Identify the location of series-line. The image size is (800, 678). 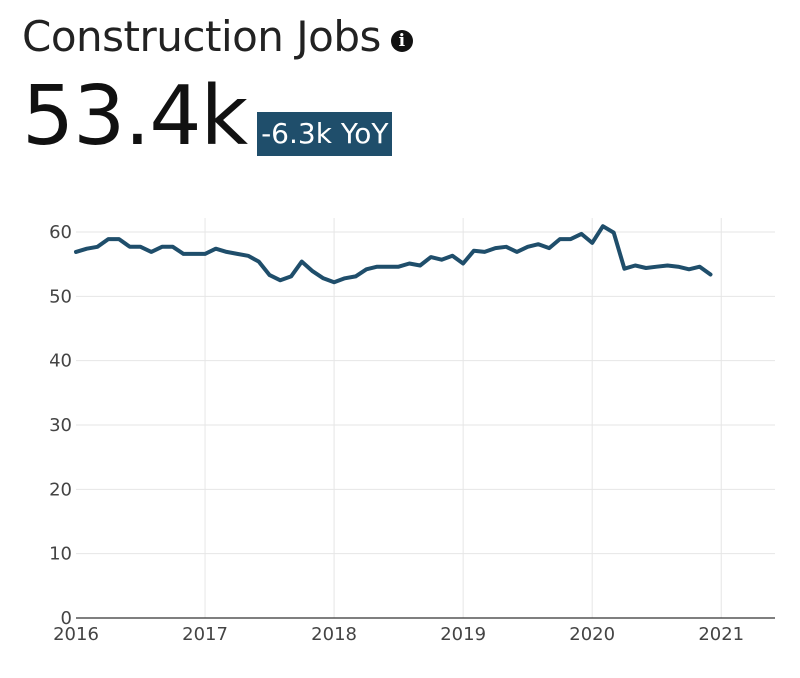
(393, 254).